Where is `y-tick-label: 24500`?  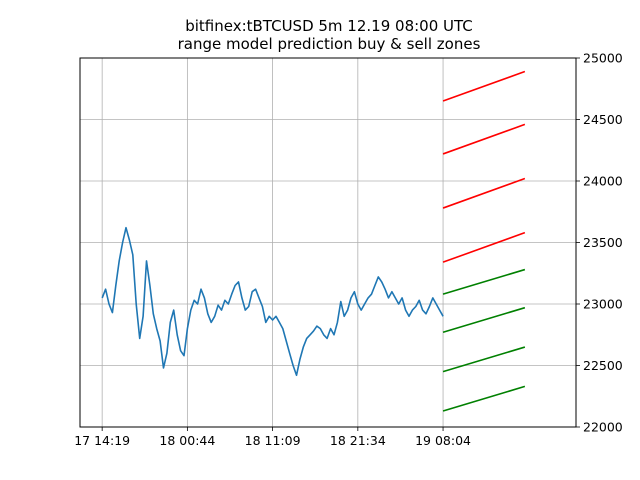 y-tick-label: 24500 is located at coordinates (603, 119).